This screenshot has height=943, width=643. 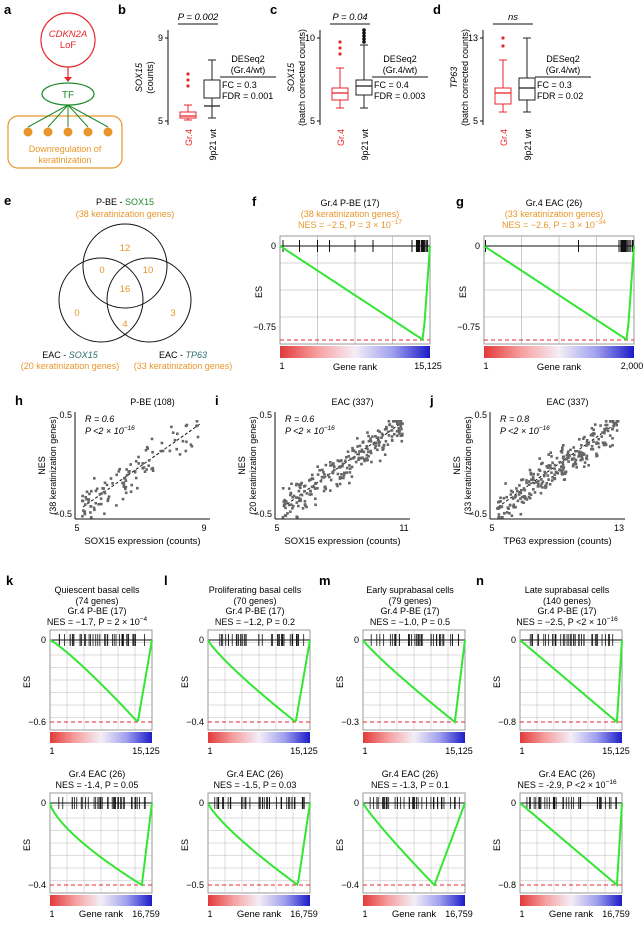 What do you see at coordinates (410, 590) in the screenshot?
I see `cell-type-title: Early suprabasal cells` at bounding box center [410, 590].